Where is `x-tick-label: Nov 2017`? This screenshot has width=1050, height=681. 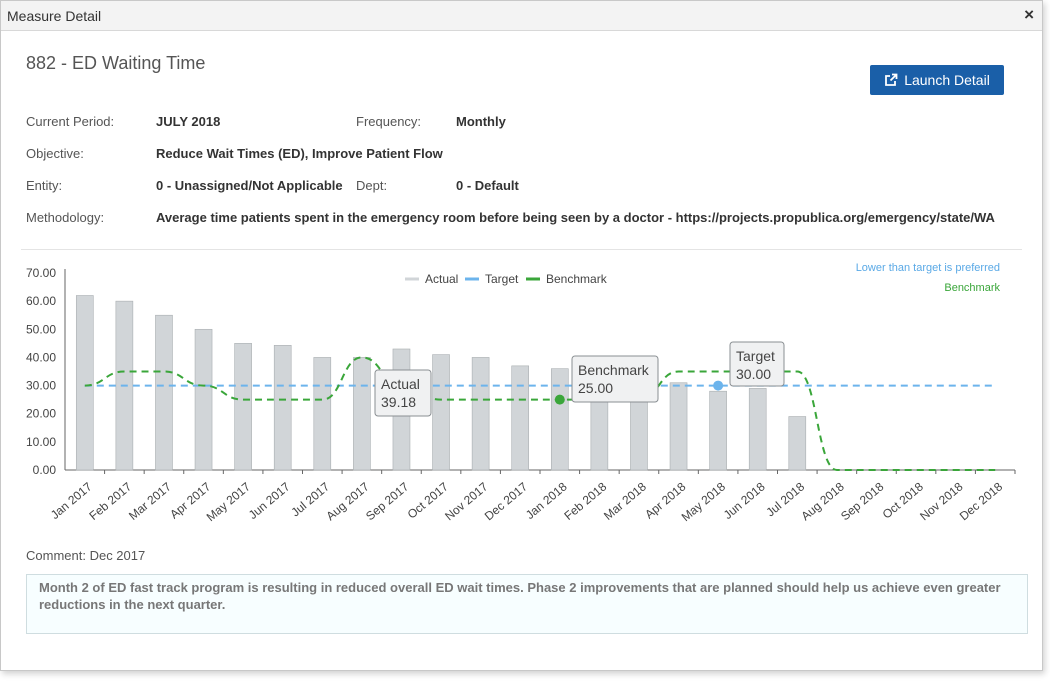 x-tick-label: Nov 2017 is located at coordinates (466, 501).